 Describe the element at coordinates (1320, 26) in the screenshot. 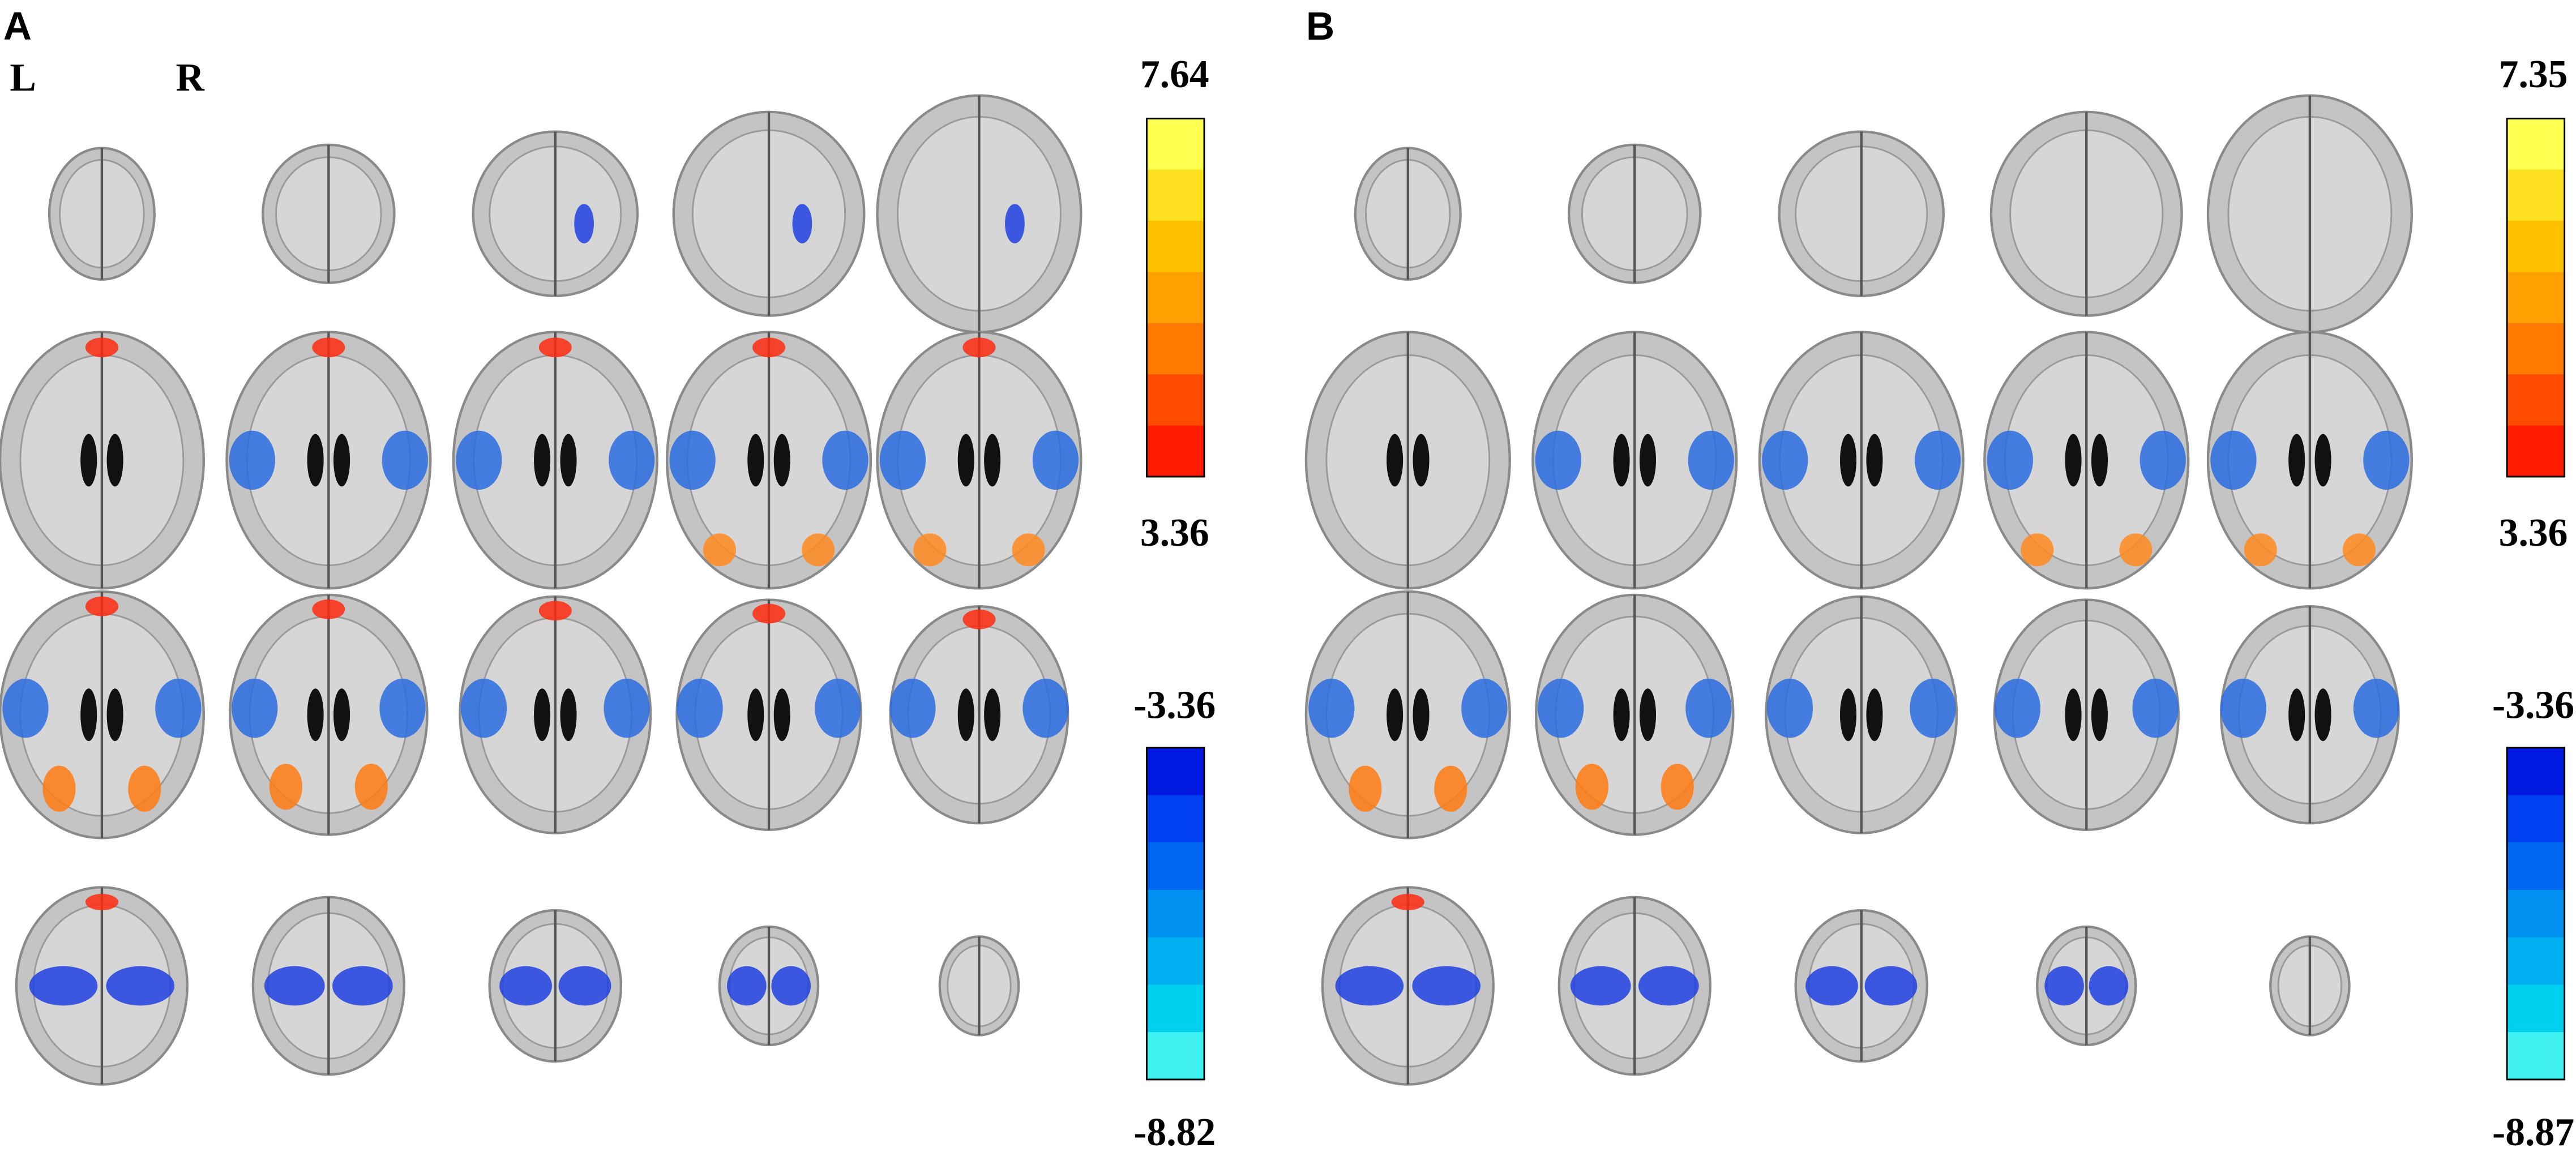

I see `panel-label: B` at that location.